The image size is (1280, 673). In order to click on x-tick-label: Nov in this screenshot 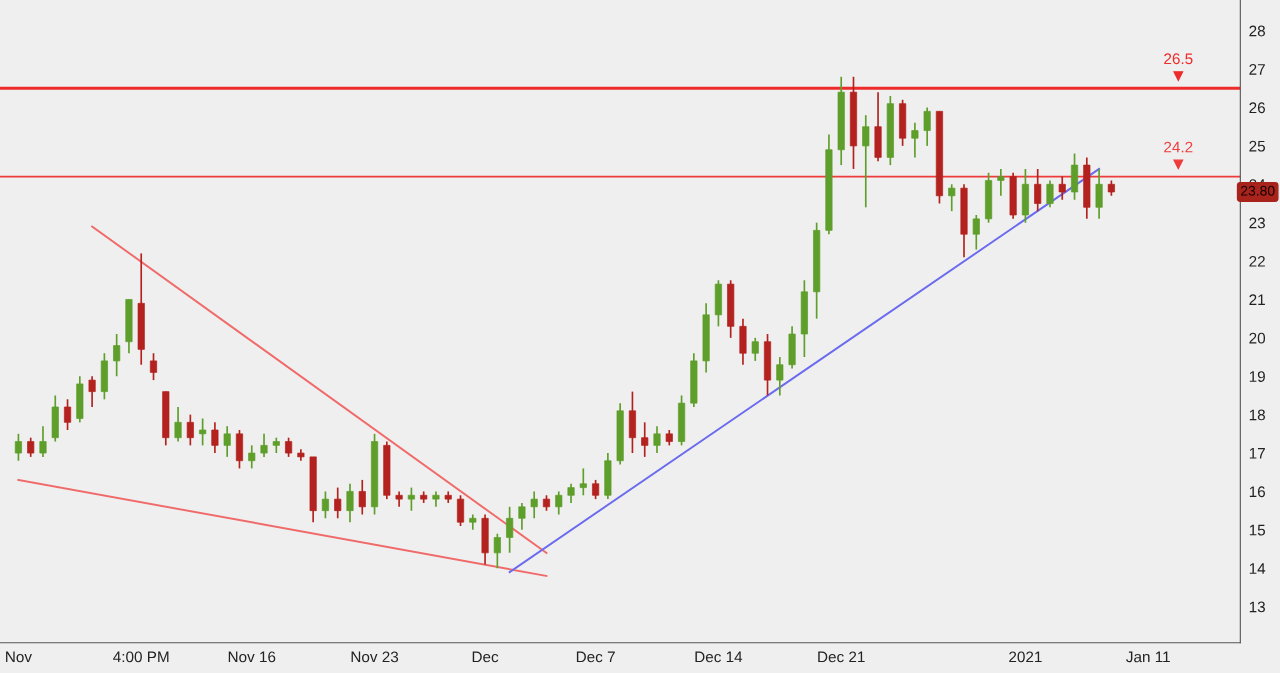, I will do `click(19, 657)`.